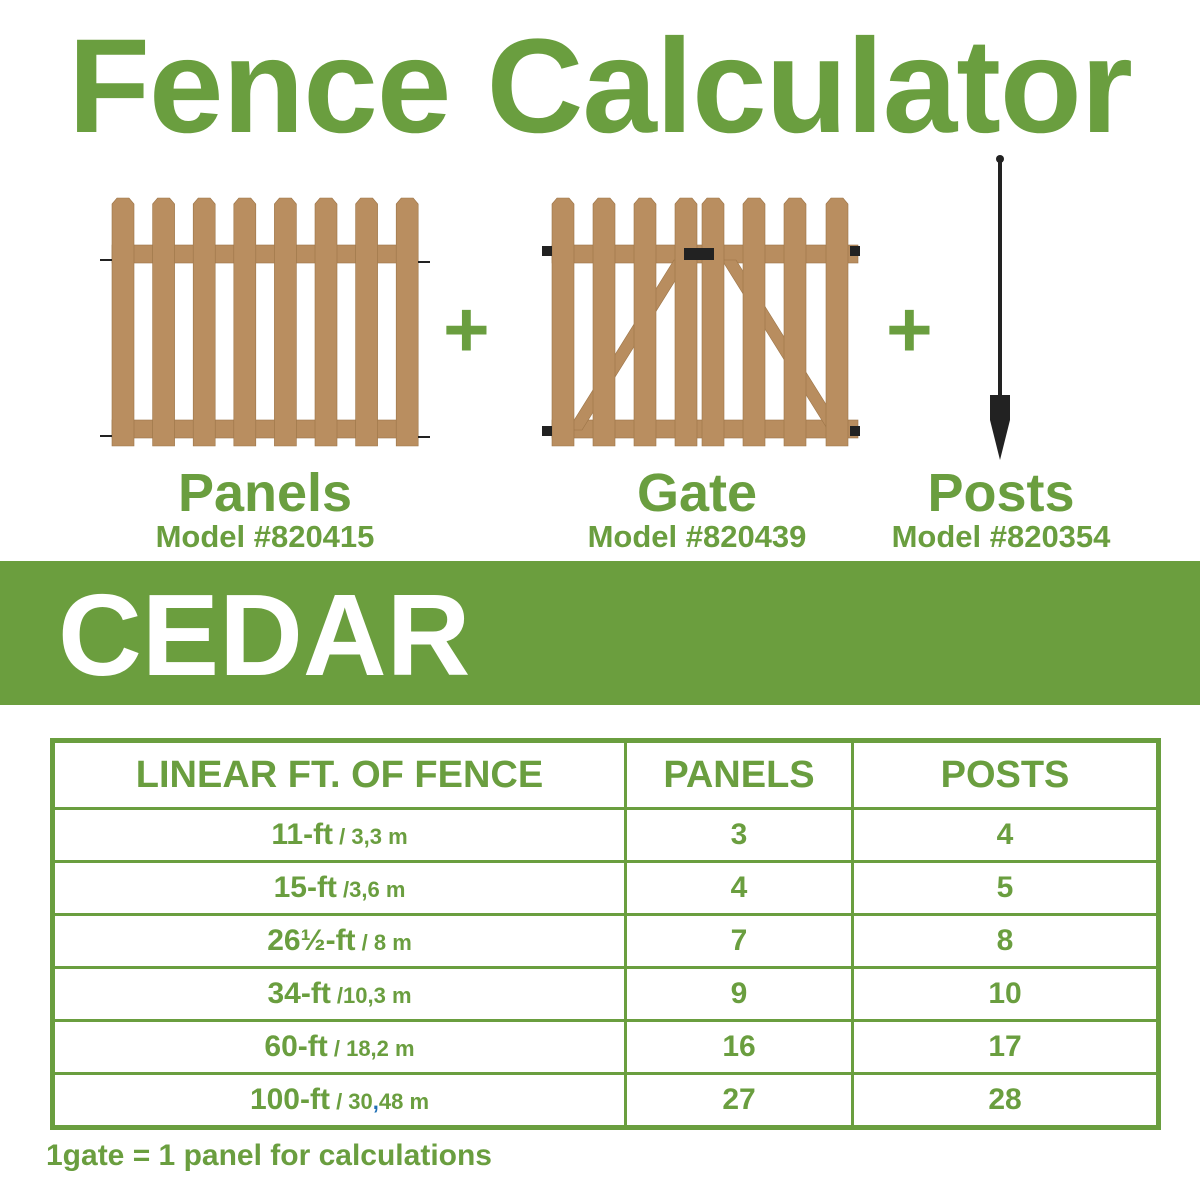 The width and height of the screenshot is (1200, 1200). I want to click on posts-cell: 8, so click(1005, 941).